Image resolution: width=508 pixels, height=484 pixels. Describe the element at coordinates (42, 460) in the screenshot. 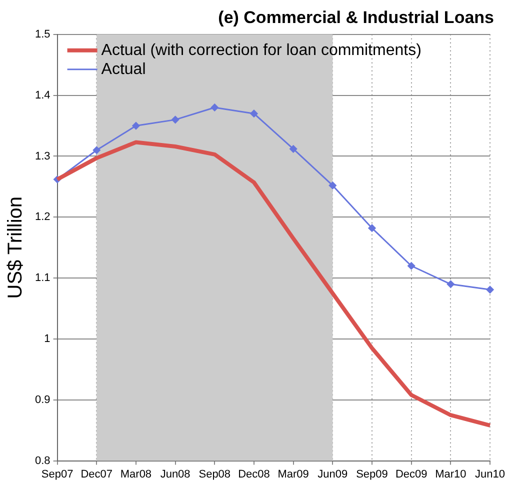

I see `y-tick-label: 0.8` at that location.